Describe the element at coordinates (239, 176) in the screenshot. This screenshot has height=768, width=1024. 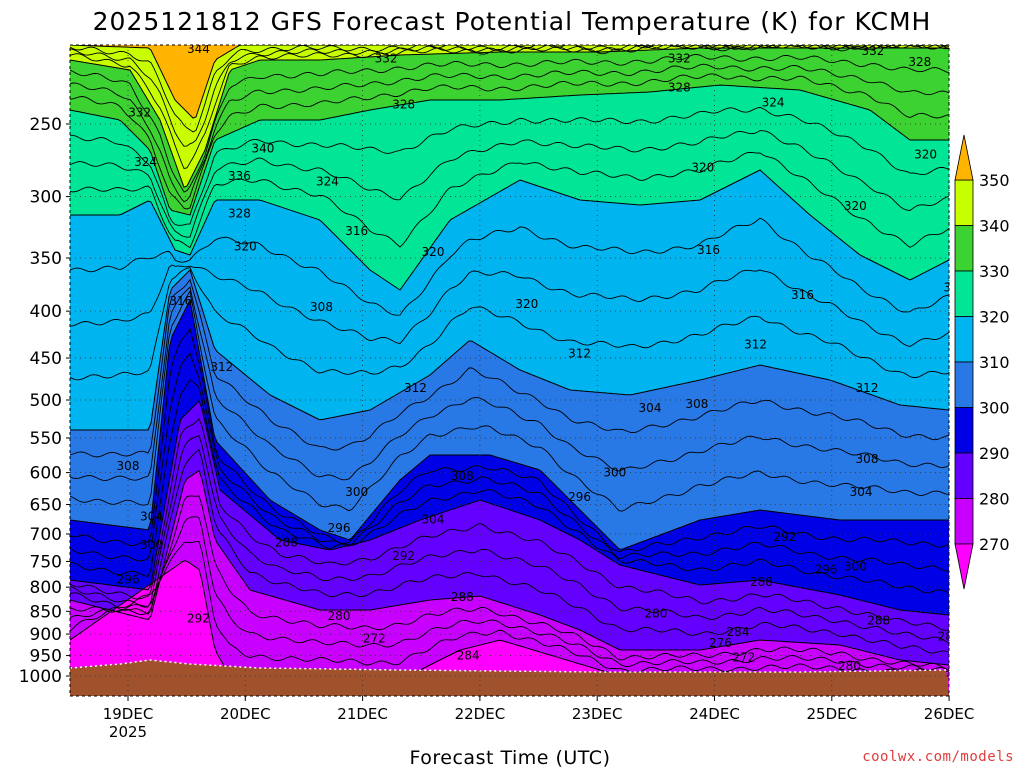
I see `contour-label: 336` at that location.